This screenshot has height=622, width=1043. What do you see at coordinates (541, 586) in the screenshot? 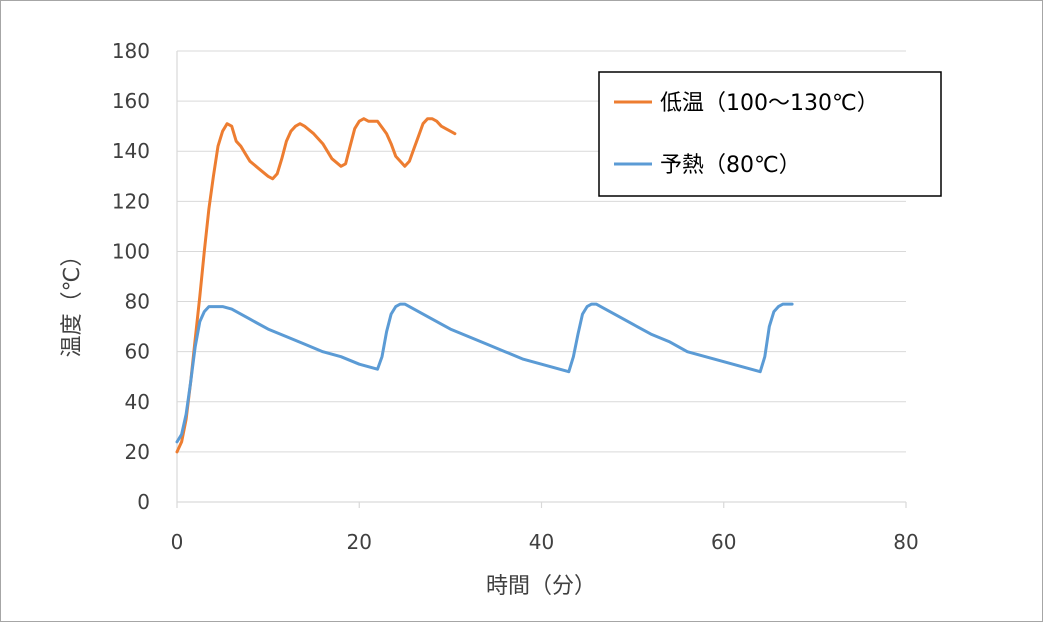
I see `x-axis-title: 時間（分）` at bounding box center [541, 586].